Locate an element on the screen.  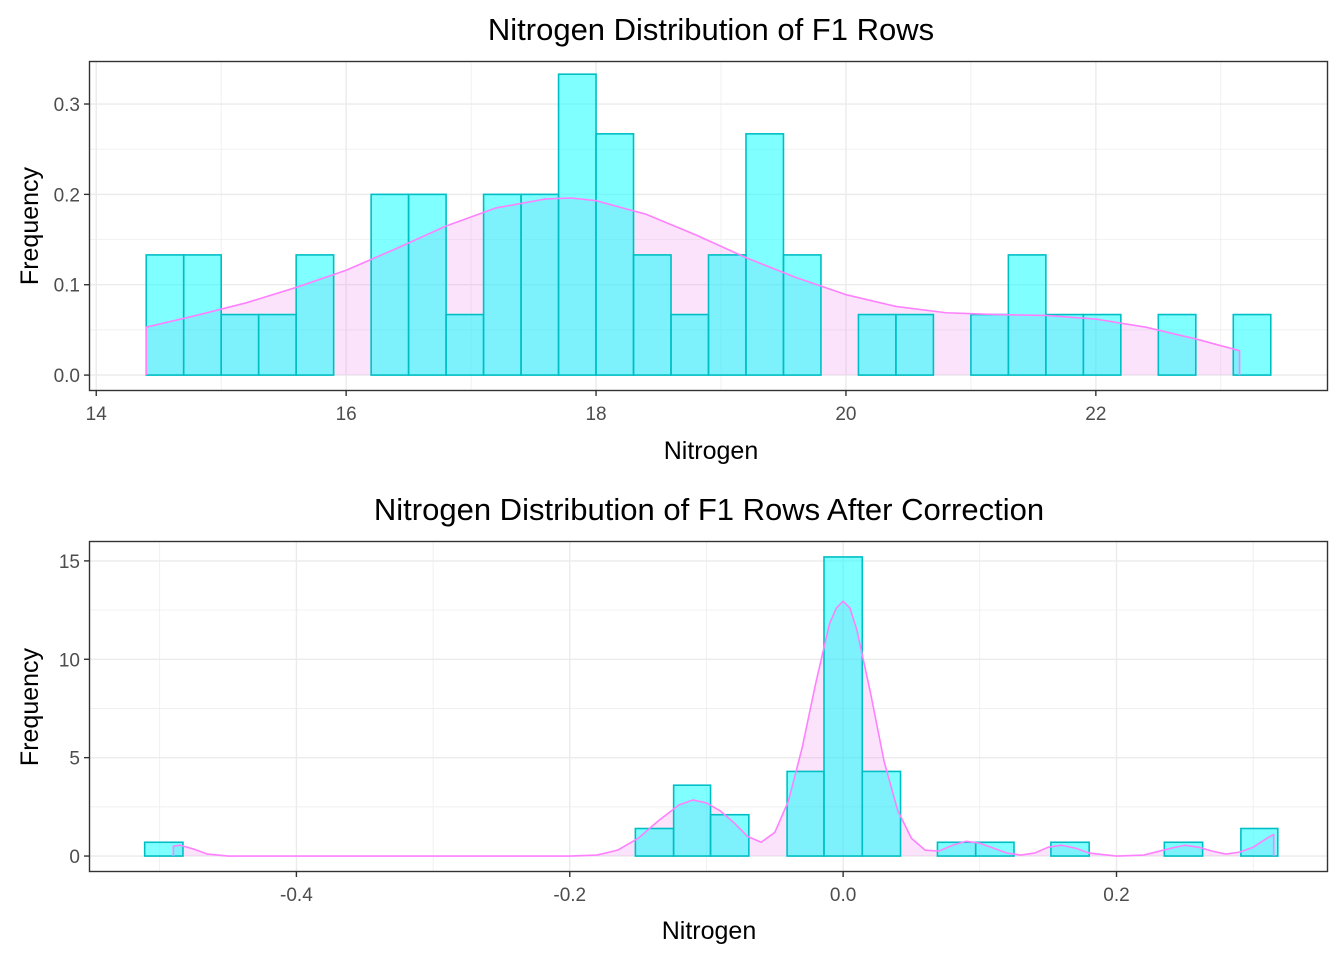
y-tick-label: 0.3 is located at coordinates (67, 105).